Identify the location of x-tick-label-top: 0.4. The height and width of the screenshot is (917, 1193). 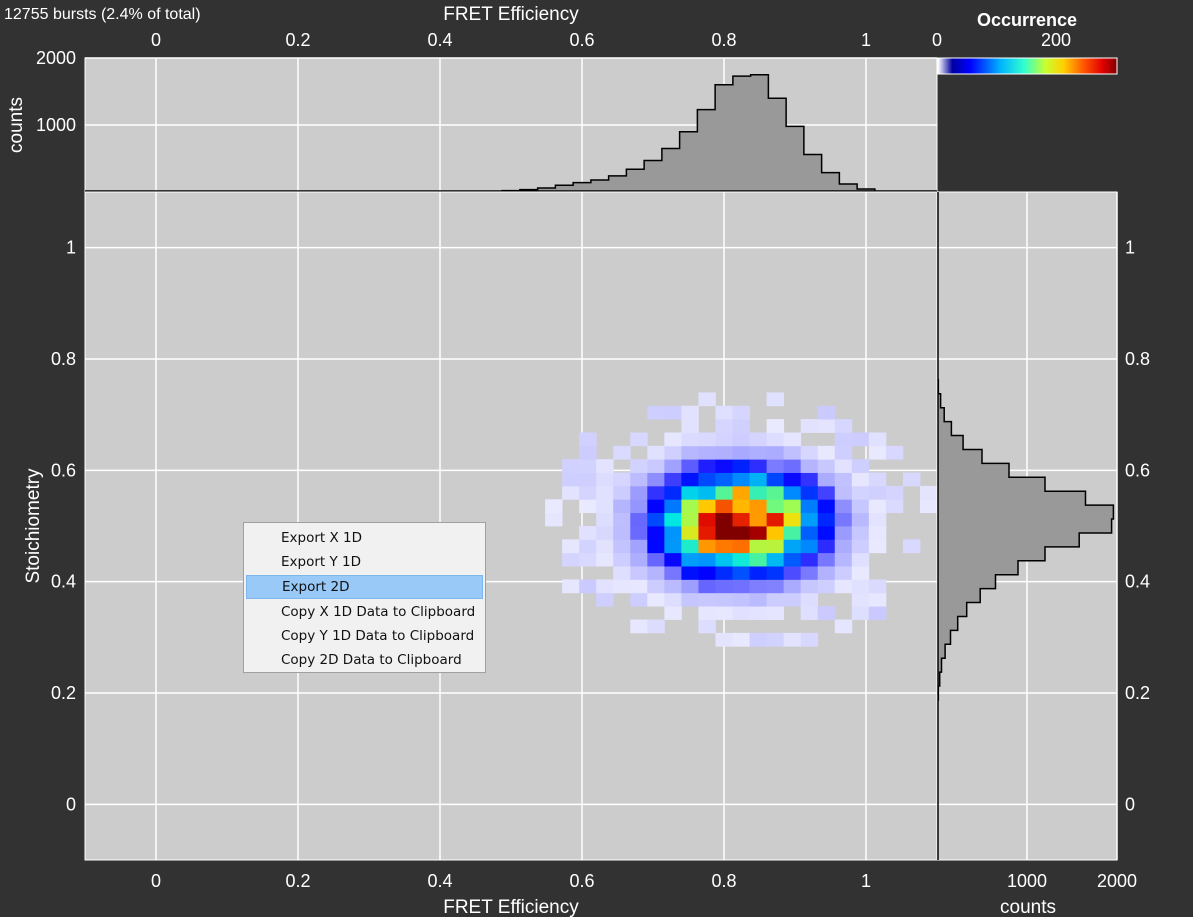
(439, 40).